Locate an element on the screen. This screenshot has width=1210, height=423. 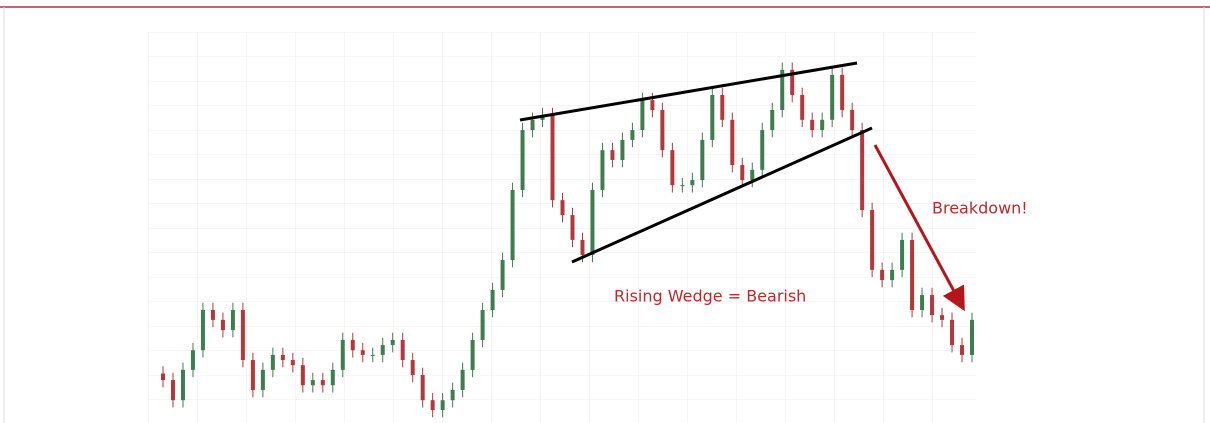
annotation: Rising Wedge = Bearish is located at coordinates (710, 296).